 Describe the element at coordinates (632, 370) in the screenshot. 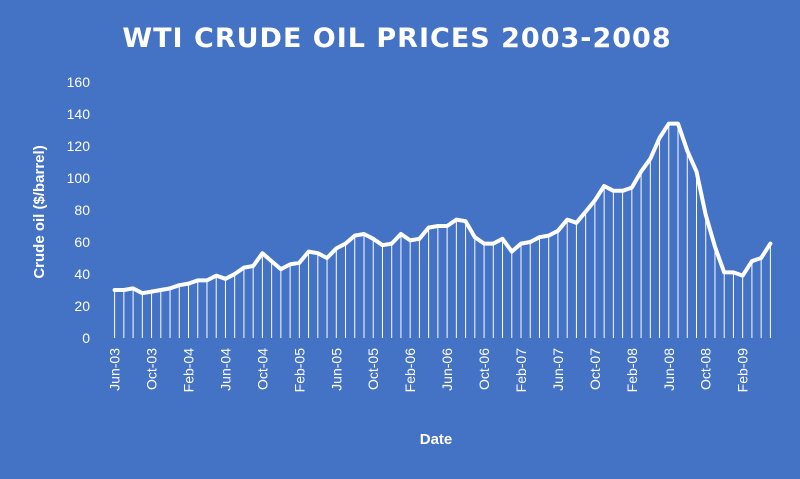

I see `x-tick-label: Feb-08` at that location.